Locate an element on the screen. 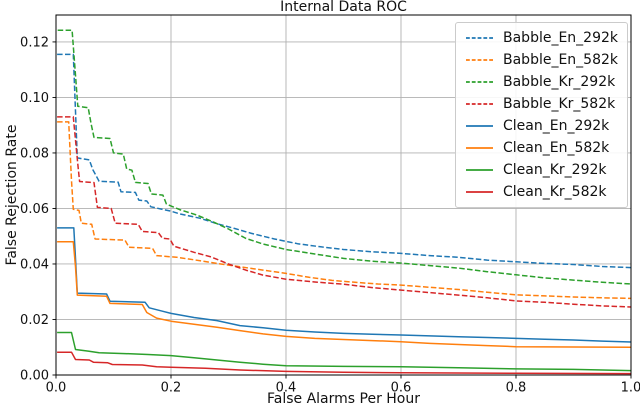 This screenshot has height=407, width=640. chart-title: Internal Data ROC is located at coordinates (343, 7).